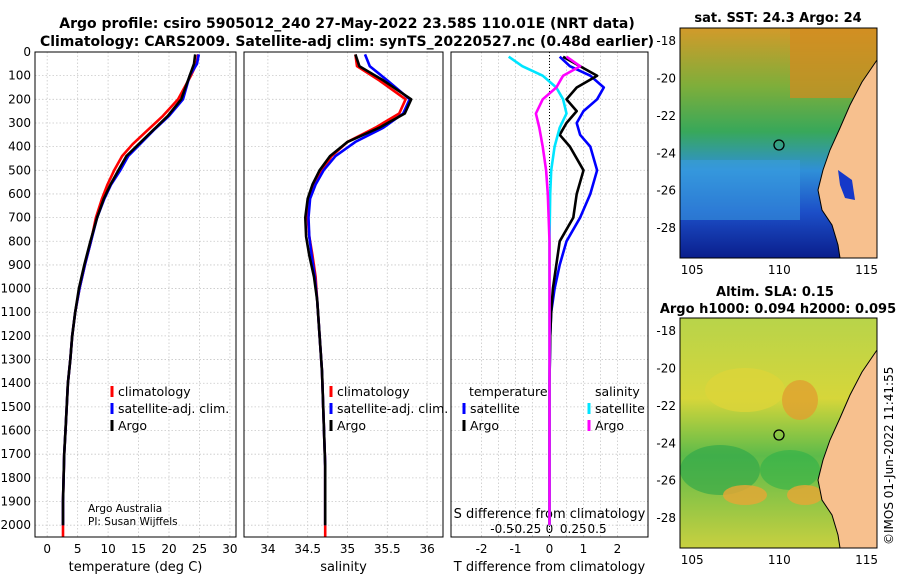 The image size is (900, 584). What do you see at coordinates (15, 407) in the screenshot?
I see `y-tick-label: 1500` at bounding box center [15, 407].